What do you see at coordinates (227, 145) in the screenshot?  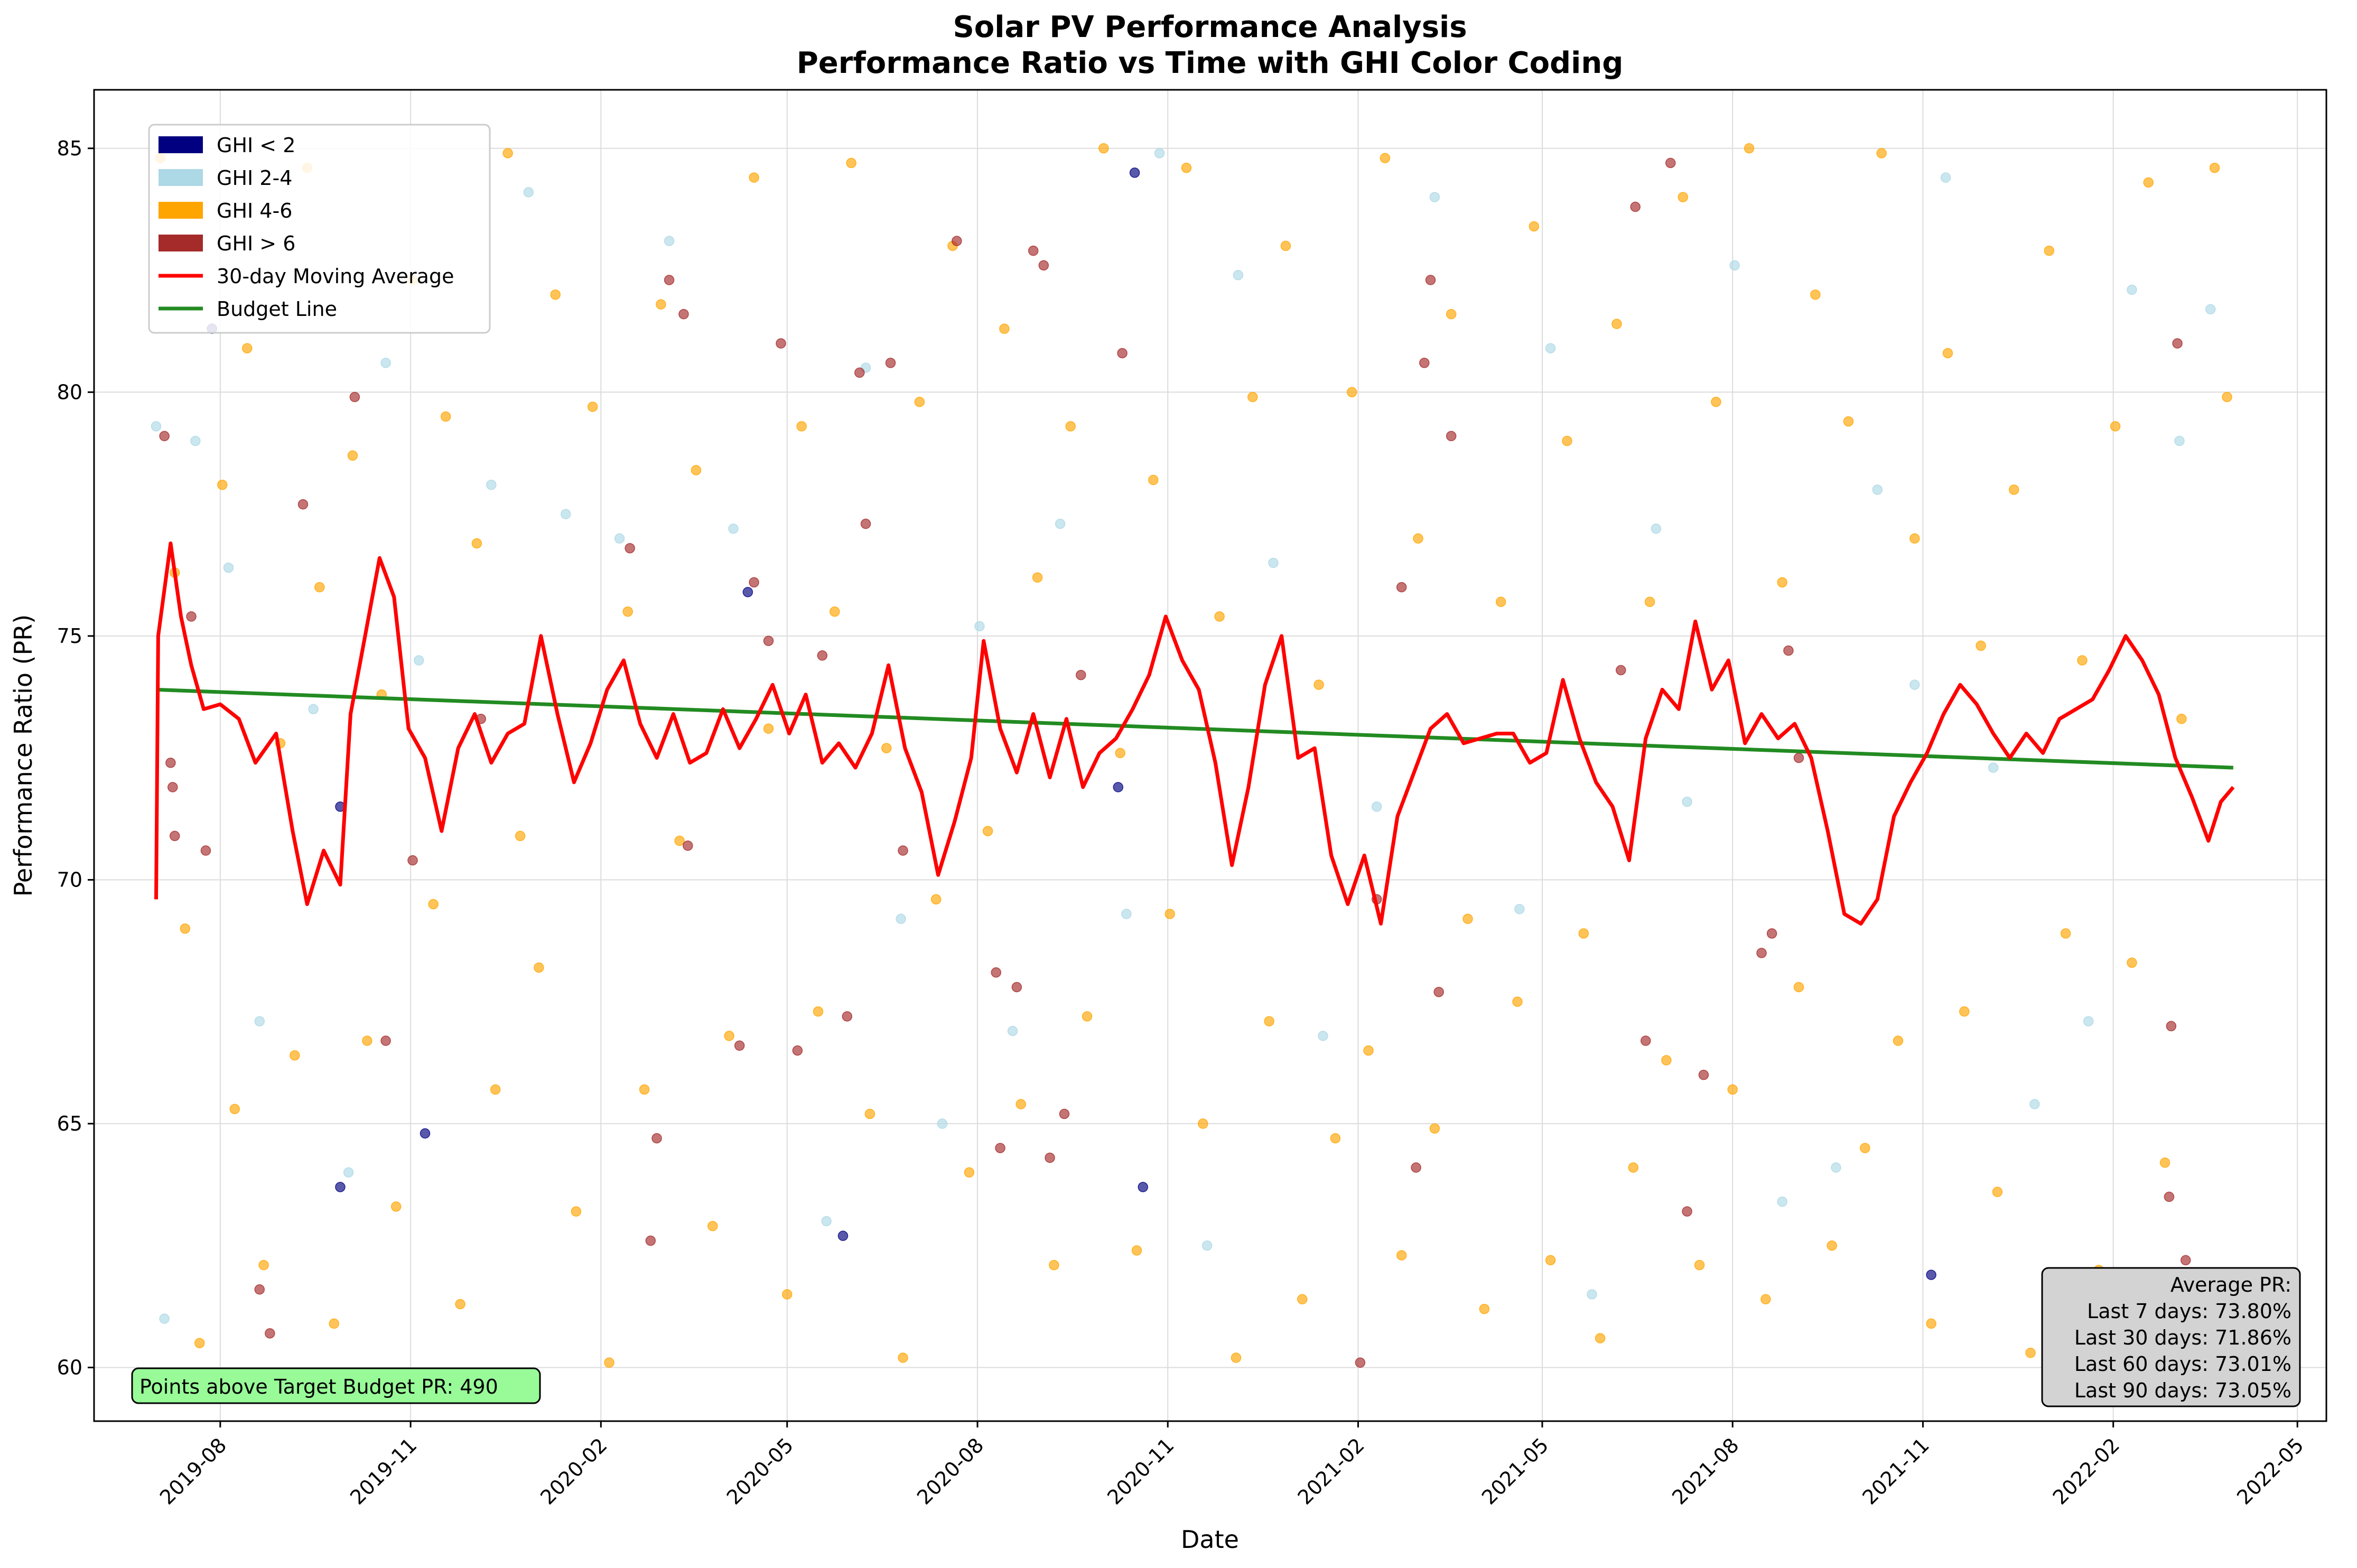 I see `legend-item: GHI < 2` at bounding box center [227, 145].